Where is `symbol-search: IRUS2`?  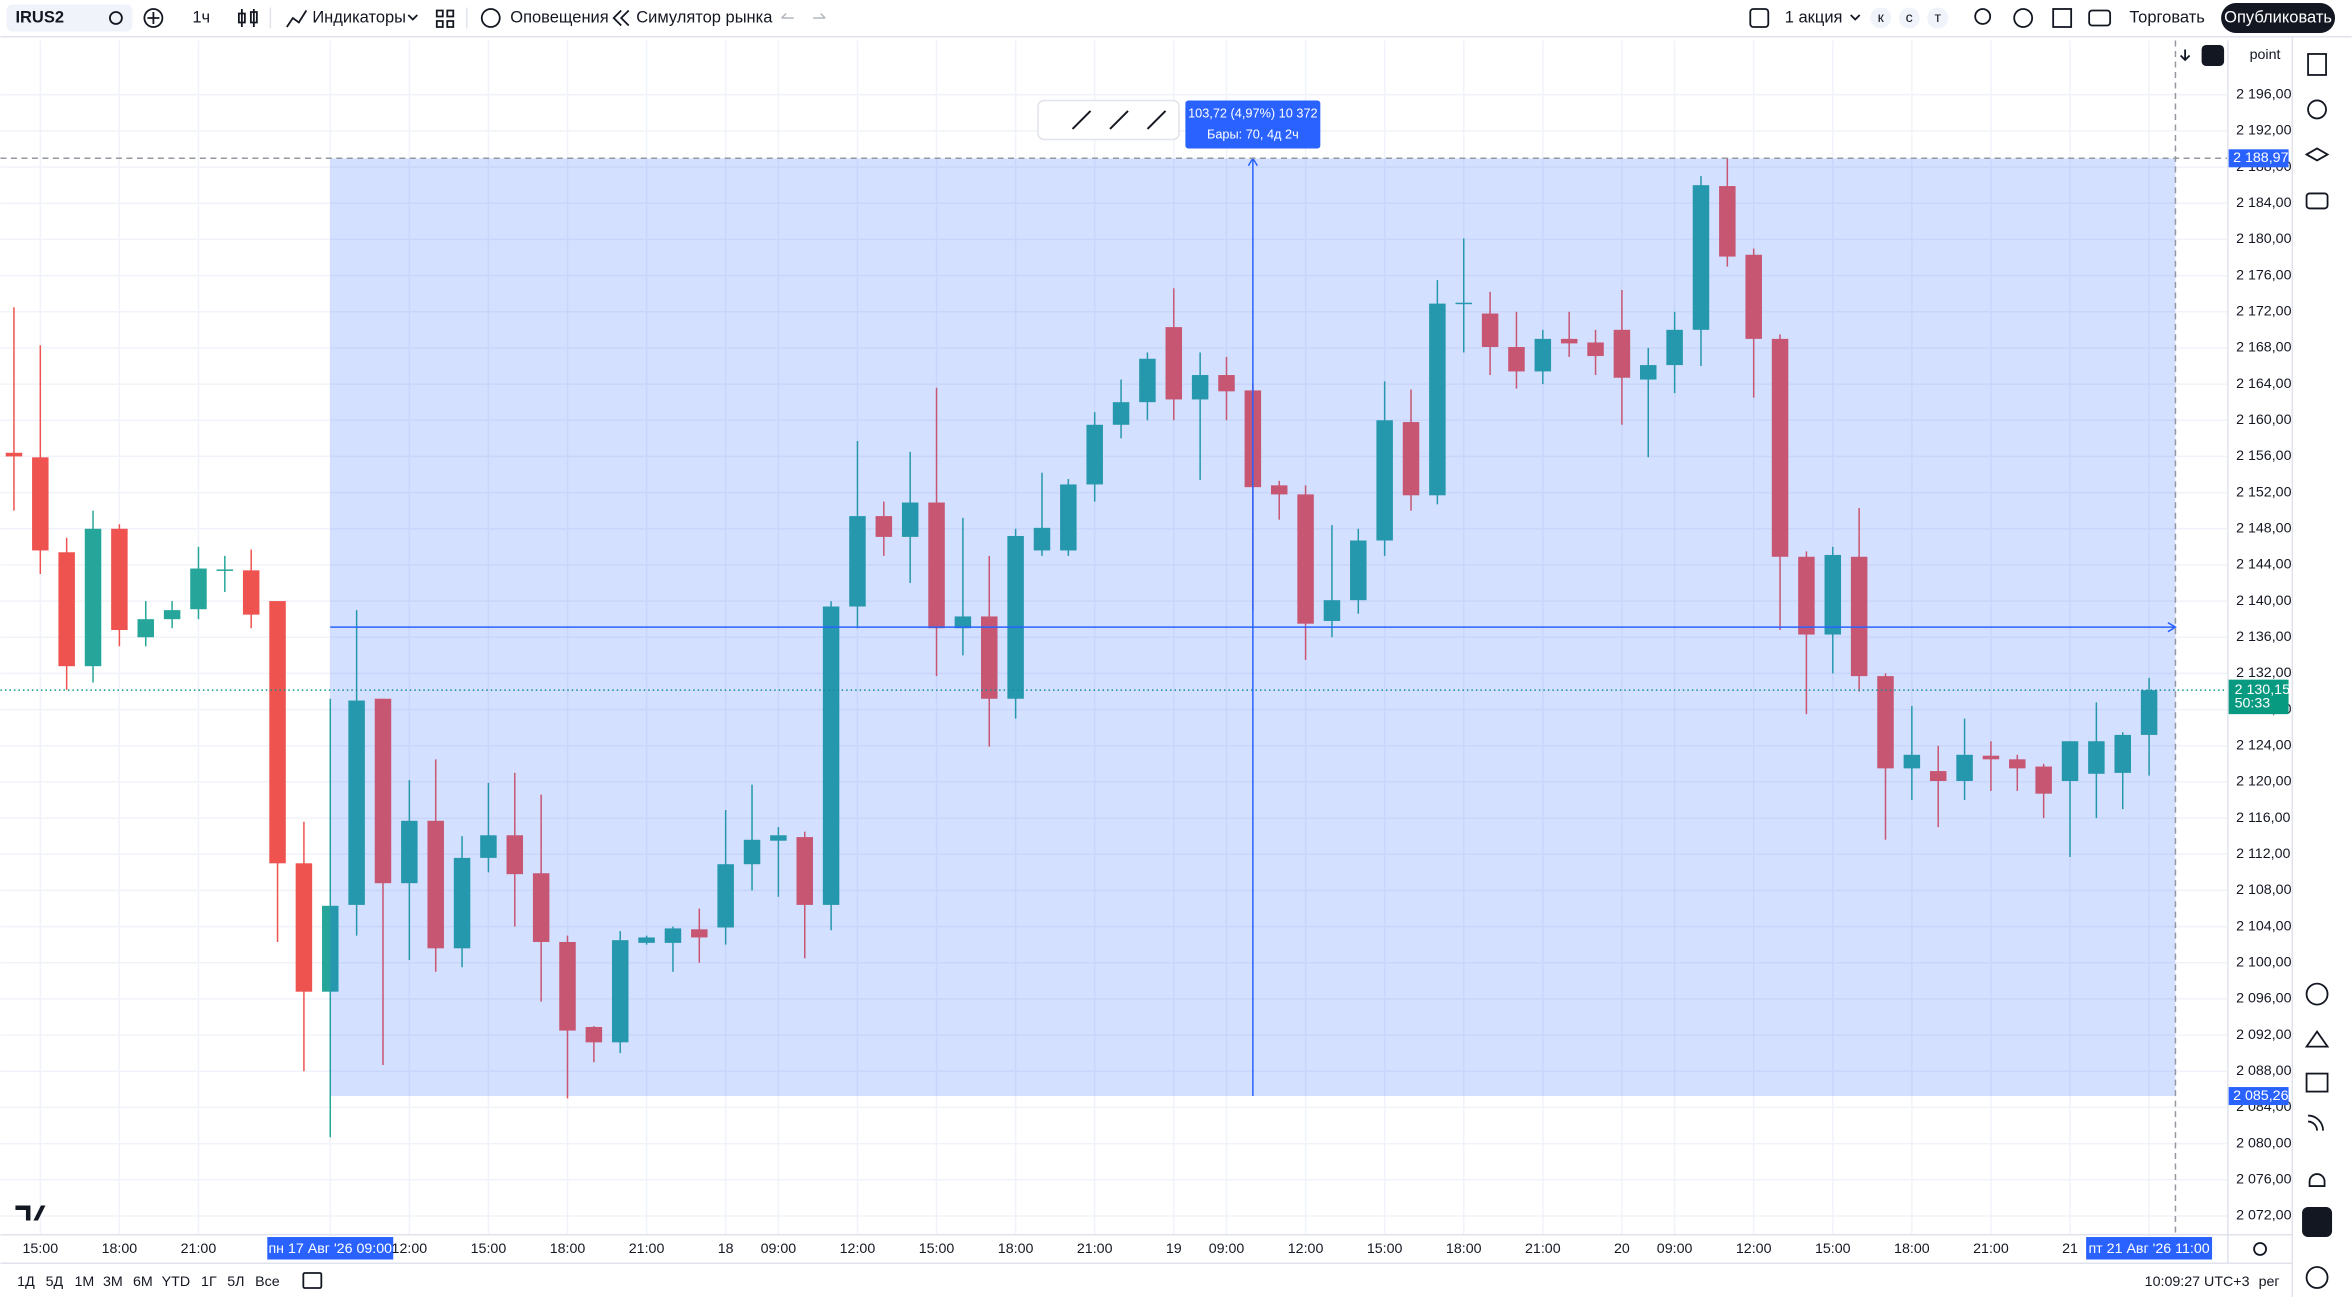 symbol-search: IRUS2 is located at coordinates (69, 18).